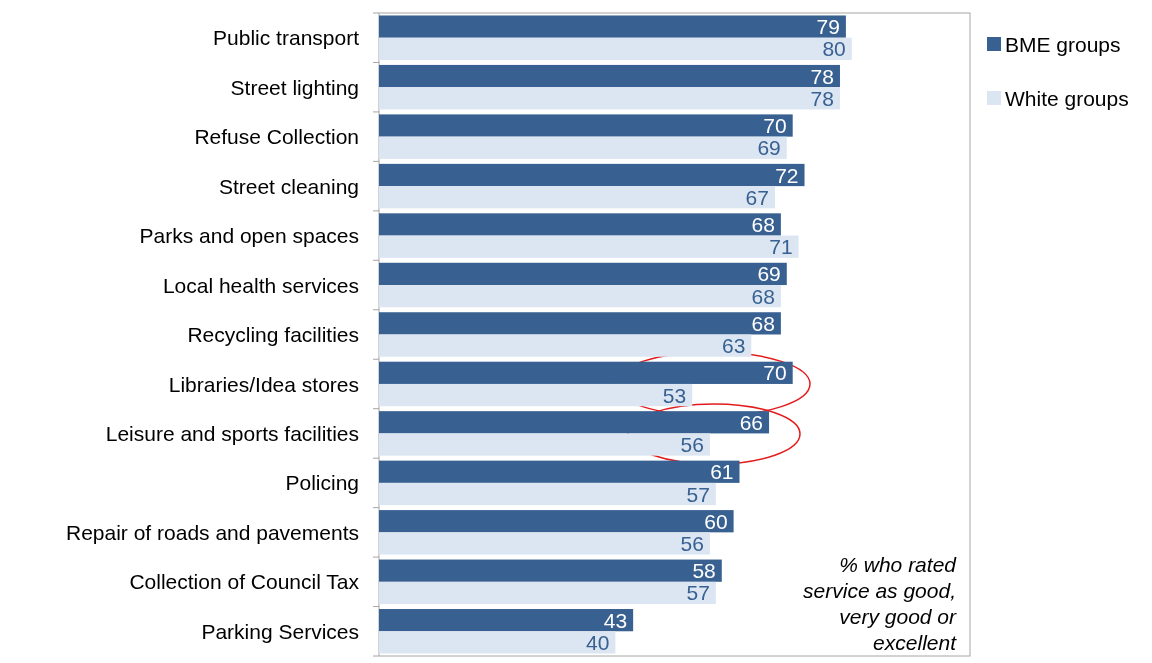  I want to click on data-label: 67, so click(757, 197).